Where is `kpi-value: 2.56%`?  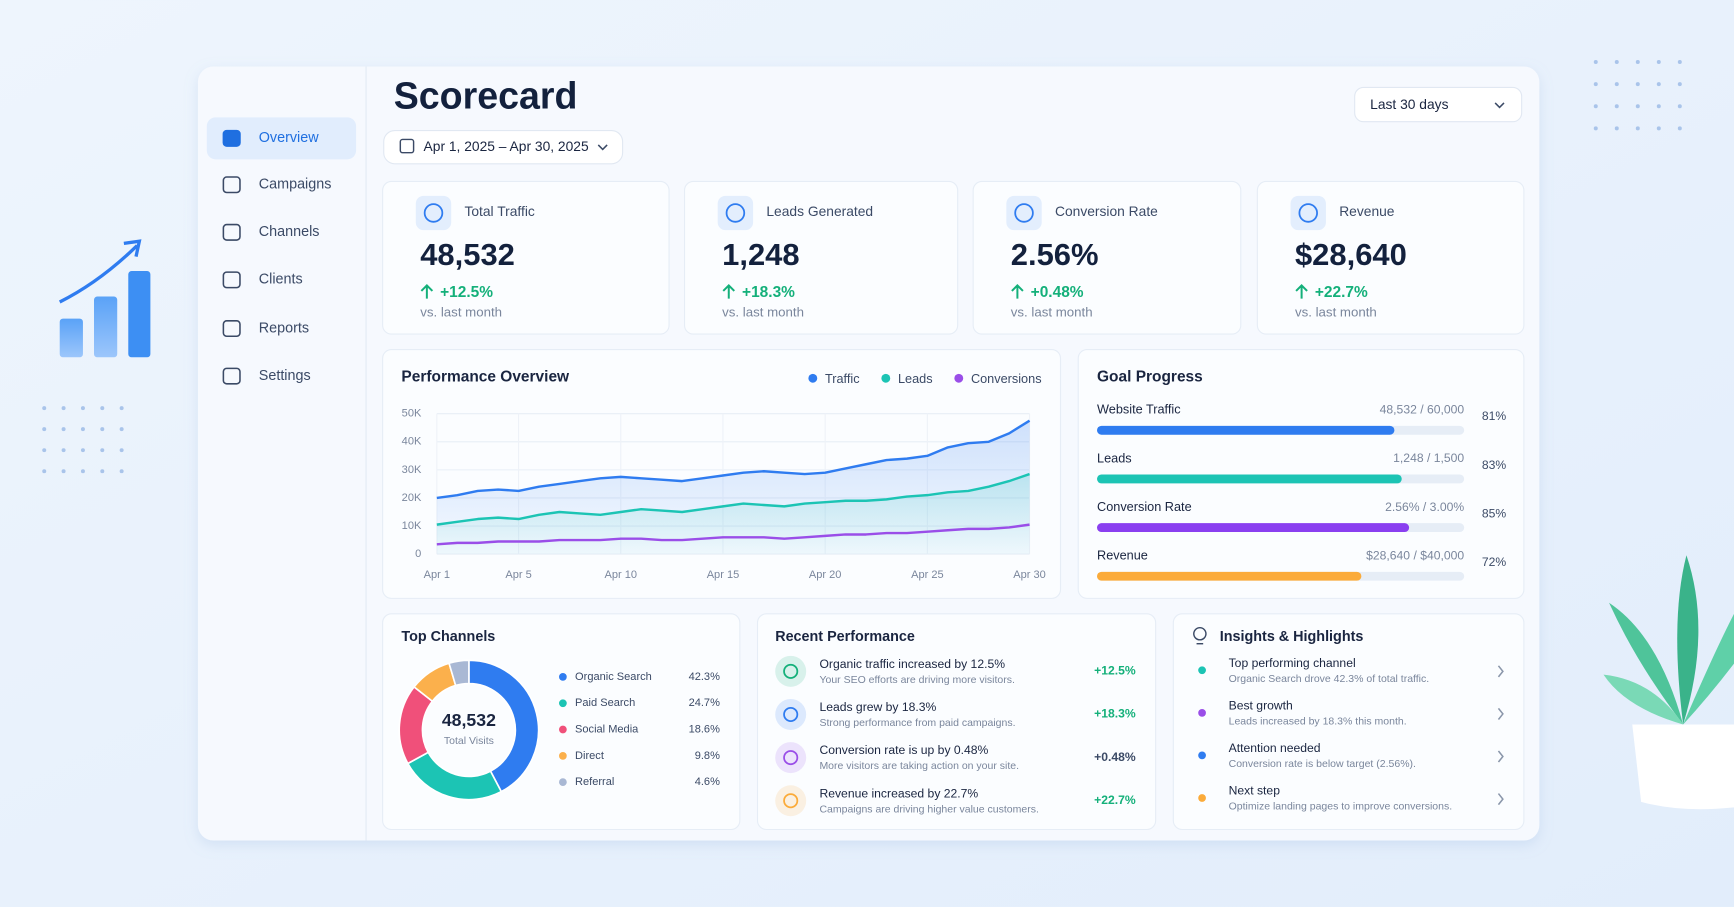 kpi-value: 2.56% is located at coordinates (1055, 254).